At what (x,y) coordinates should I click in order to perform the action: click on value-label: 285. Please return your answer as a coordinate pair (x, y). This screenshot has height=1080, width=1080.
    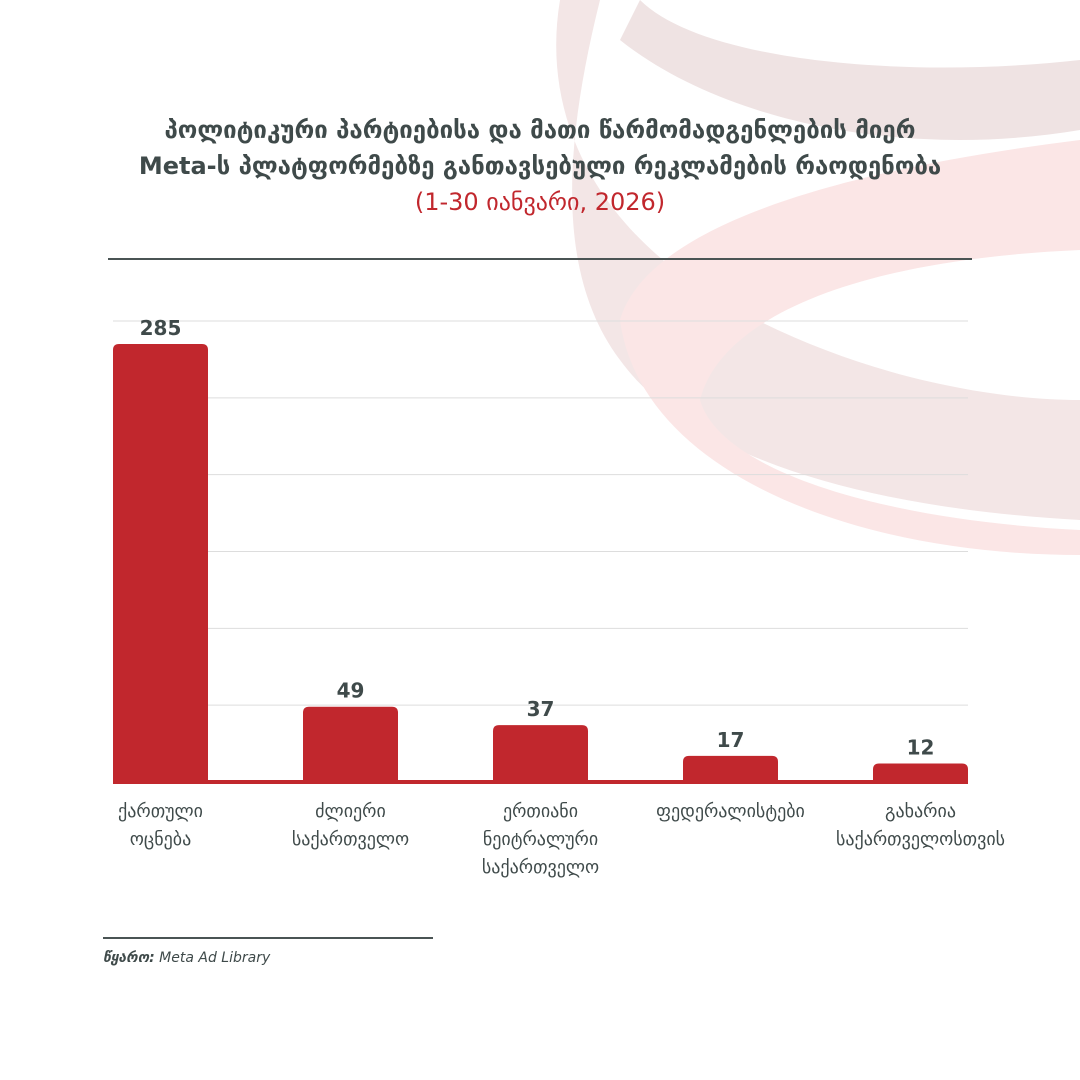
    Looking at the image, I should click on (161, 328).